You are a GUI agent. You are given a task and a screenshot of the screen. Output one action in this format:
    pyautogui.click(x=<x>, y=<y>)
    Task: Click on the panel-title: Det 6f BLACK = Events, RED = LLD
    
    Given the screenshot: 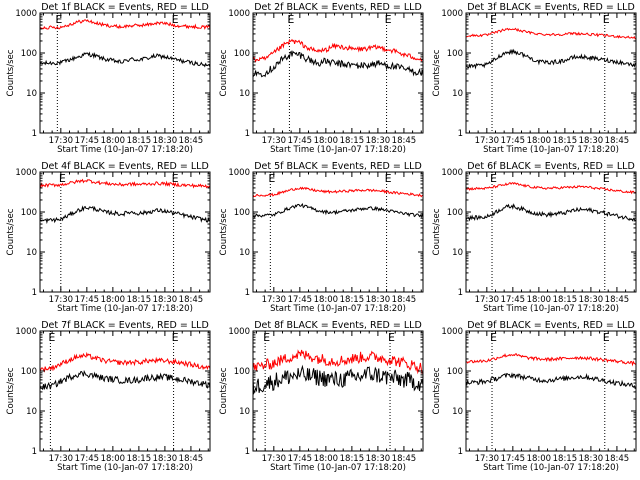 What is the action you would take?
    pyautogui.click(x=551, y=166)
    